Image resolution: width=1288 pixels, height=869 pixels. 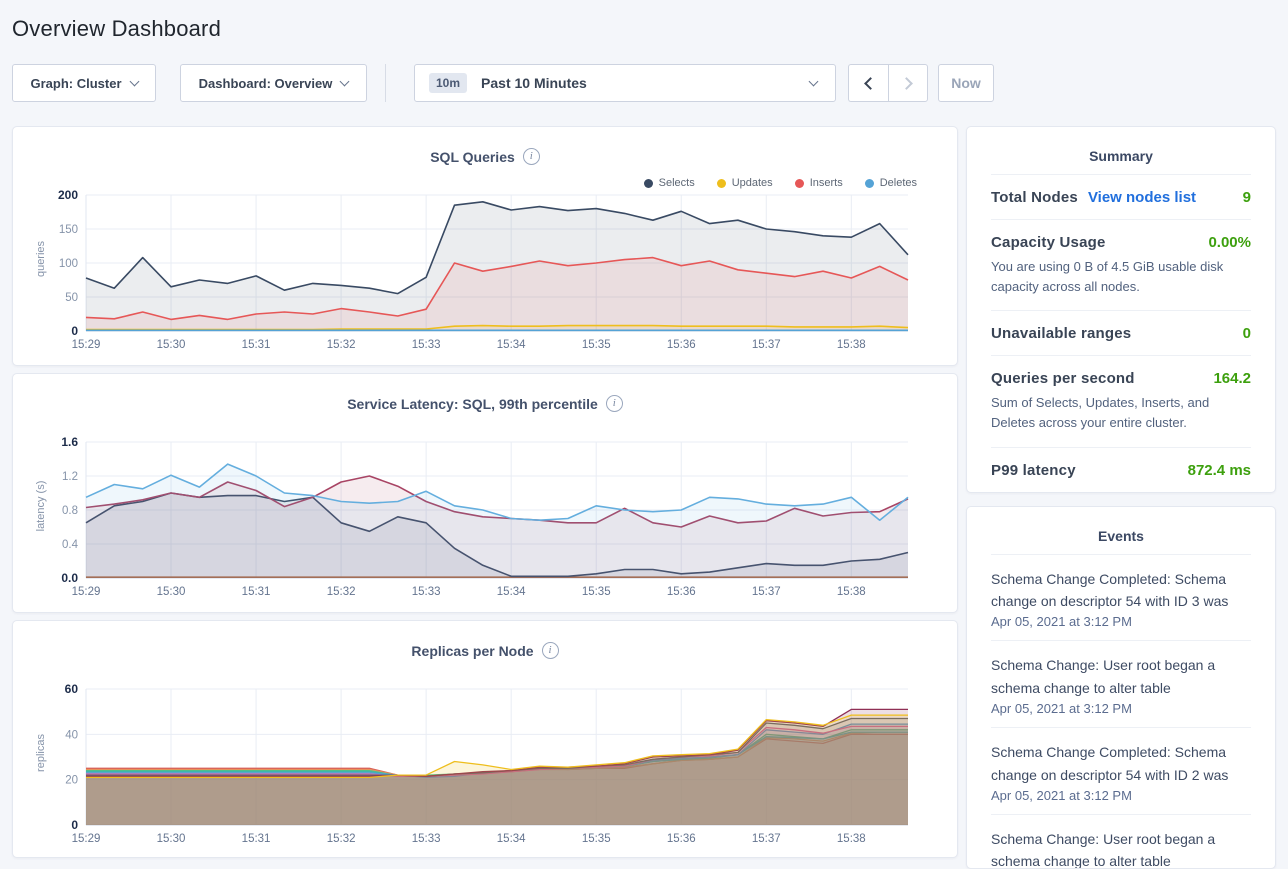 I want to click on chart-legend: Selects Updates Inserts Deletes, so click(x=780, y=183).